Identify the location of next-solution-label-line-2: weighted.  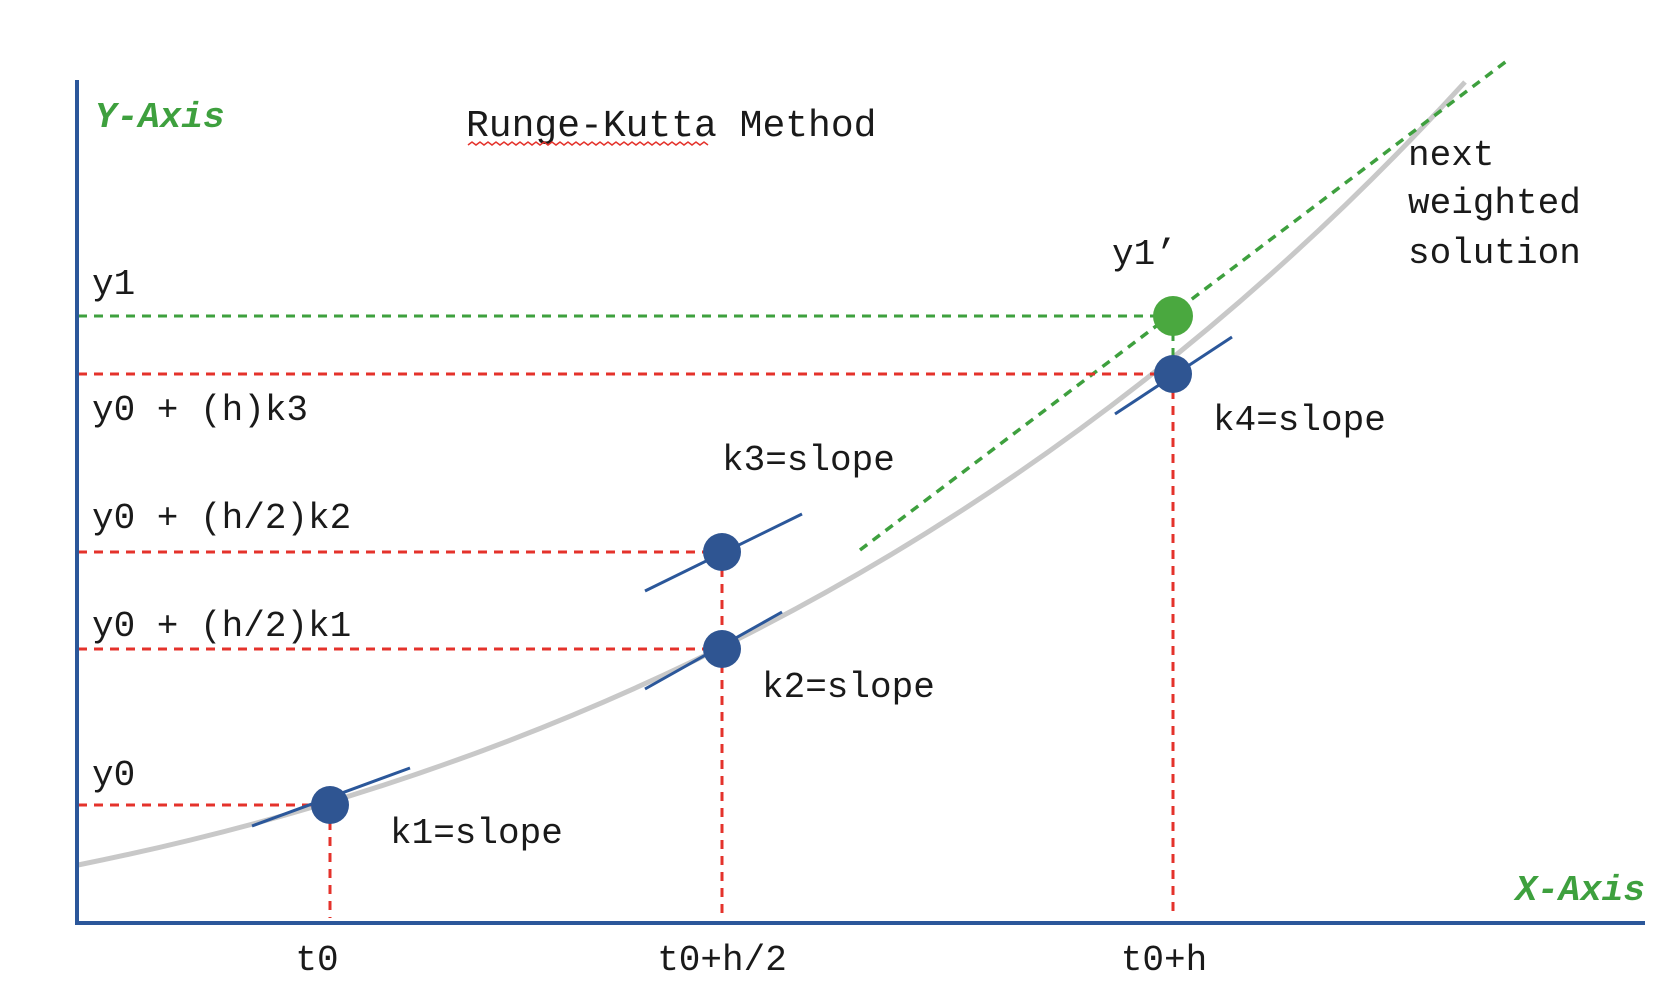
(1494, 203).